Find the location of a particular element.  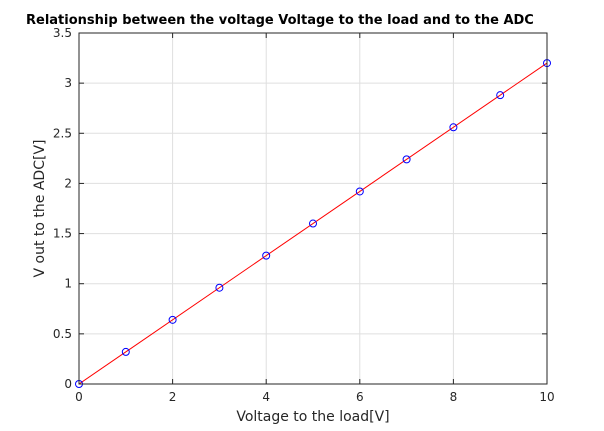

y-tick-label: 1 is located at coordinates (68, 284).